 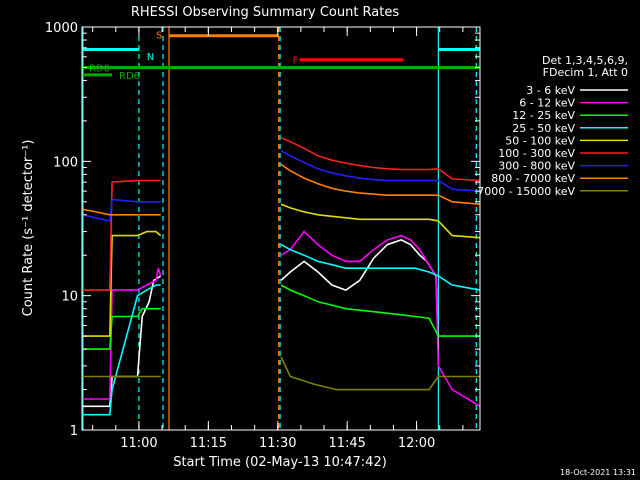 What do you see at coordinates (547, 103) in the screenshot?
I see `legend-entry-label-1: 6 - 12 keV` at bounding box center [547, 103].